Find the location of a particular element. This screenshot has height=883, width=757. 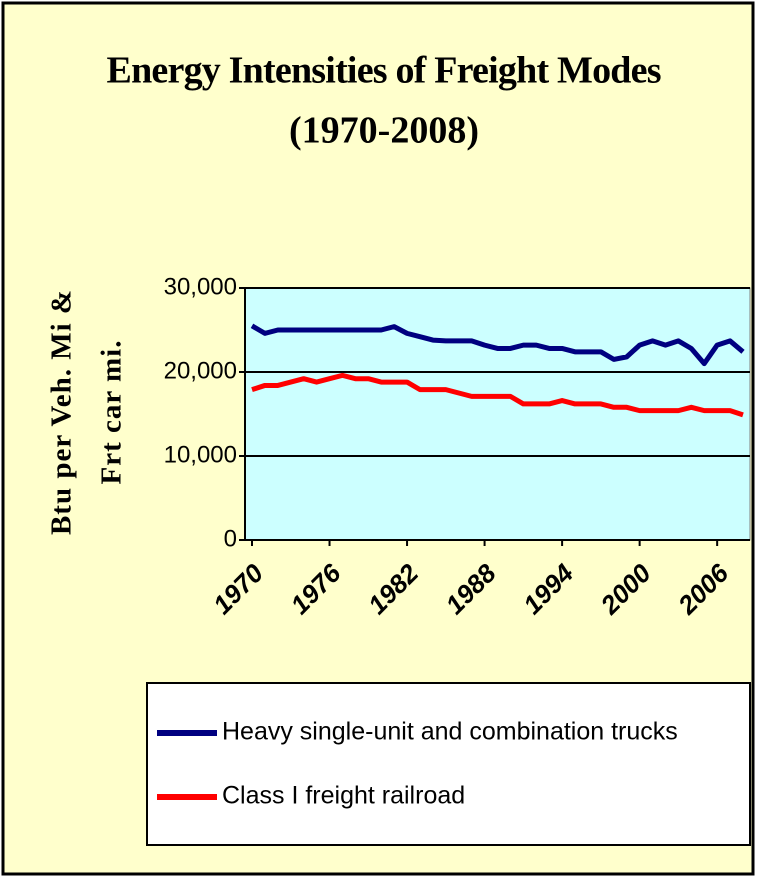

legend is located at coordinates (448, 764).